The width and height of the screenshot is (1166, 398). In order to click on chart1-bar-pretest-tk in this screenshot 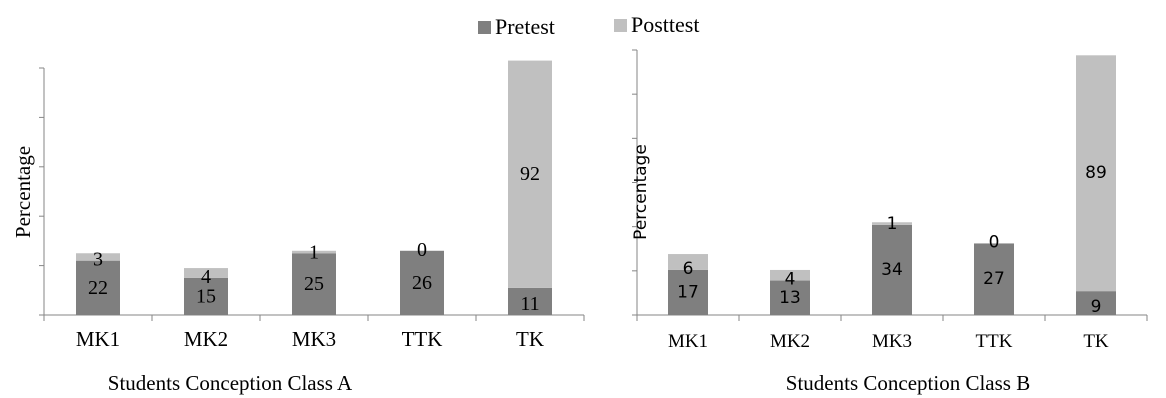, I will do `click(1096, 303)`.